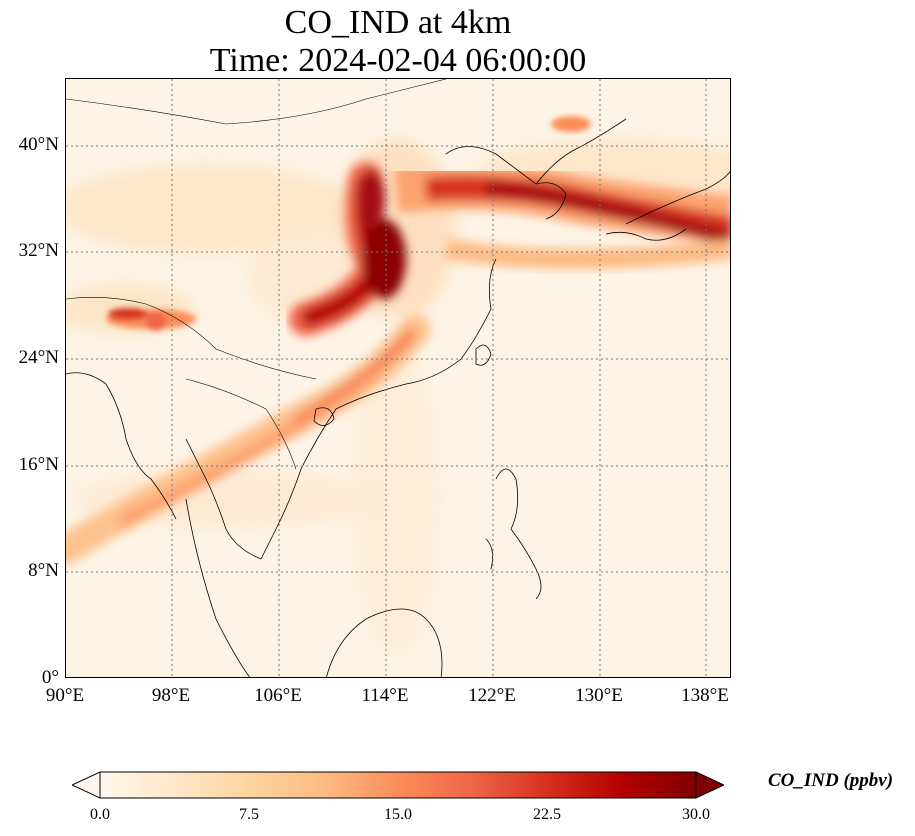 The image size is (915, 836). I want to click on lat-tick-label: 40°N, so click(38, 144).